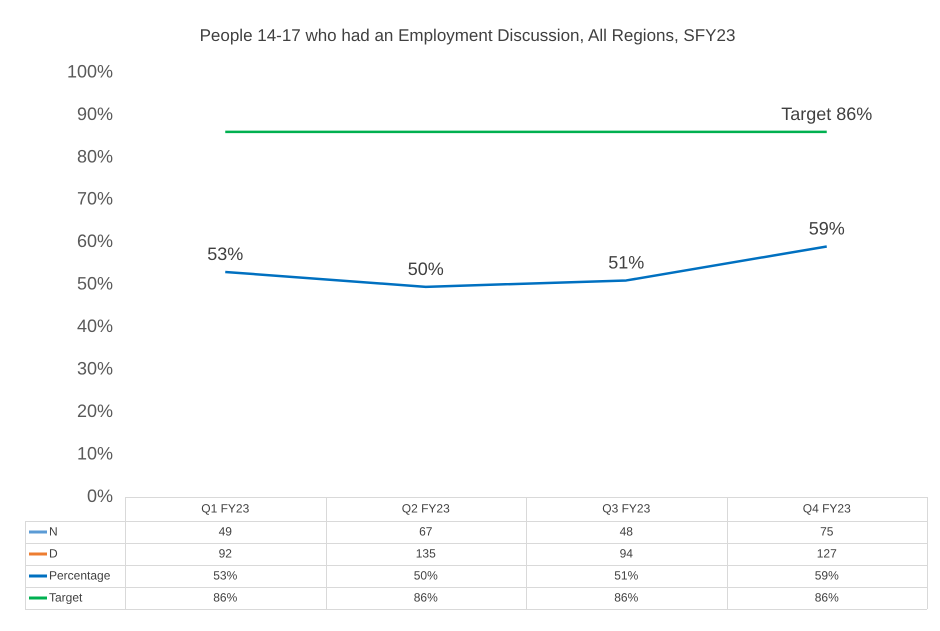 The height and width of the screenshot is (631, 940). I want to click on y-tick-label: 90%, so click(94, 114).